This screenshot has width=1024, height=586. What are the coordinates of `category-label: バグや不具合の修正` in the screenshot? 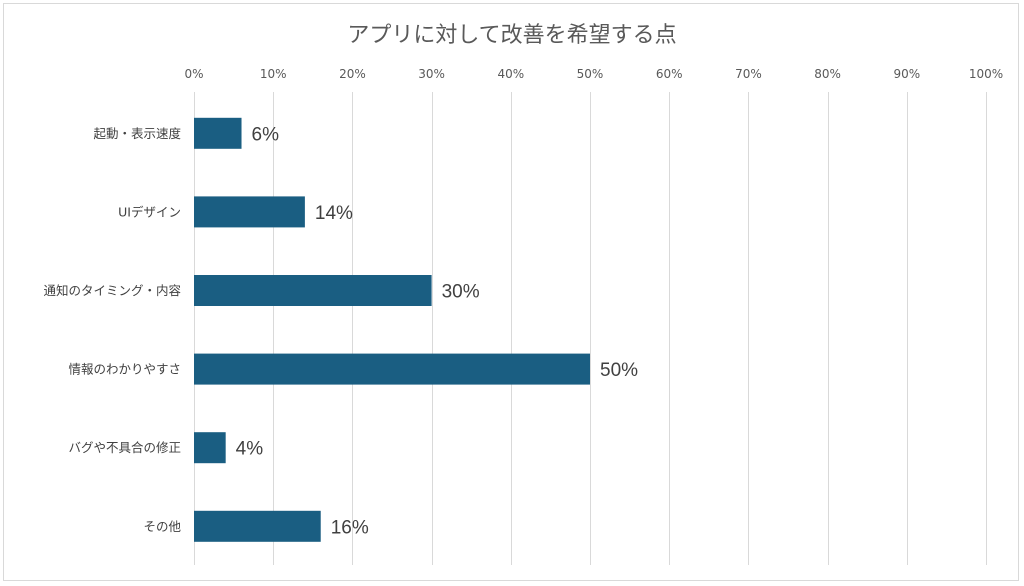 It's located at (124, 447).